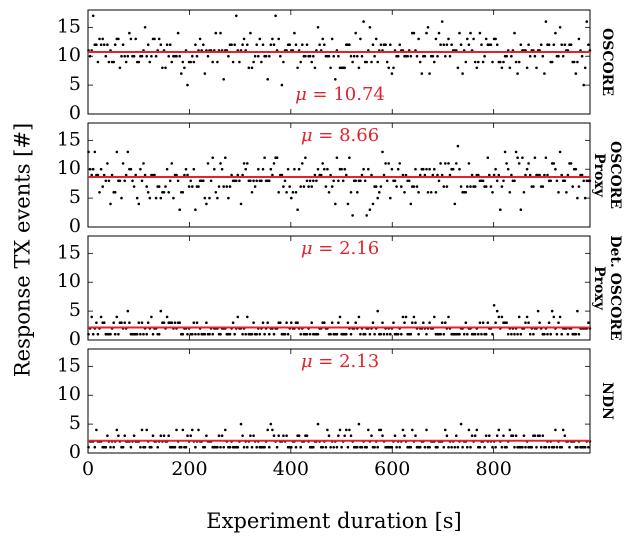  What do you see at coordinates (75, 339) in the screenshot?
I see `y-tick-label: 0` at bounding box center [75, 339].